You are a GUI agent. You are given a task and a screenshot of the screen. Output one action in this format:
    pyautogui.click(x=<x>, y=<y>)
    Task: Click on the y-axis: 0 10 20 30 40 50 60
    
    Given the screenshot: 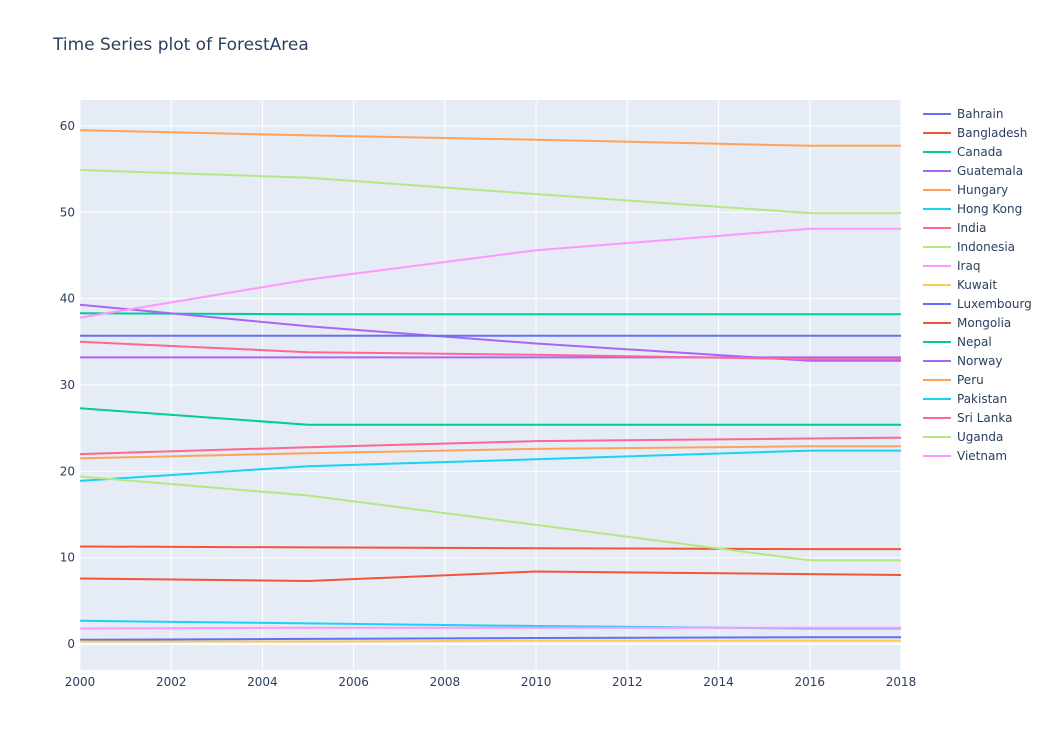 What is the action you would take?
    pyautogui.click(x=67, y=385)
    